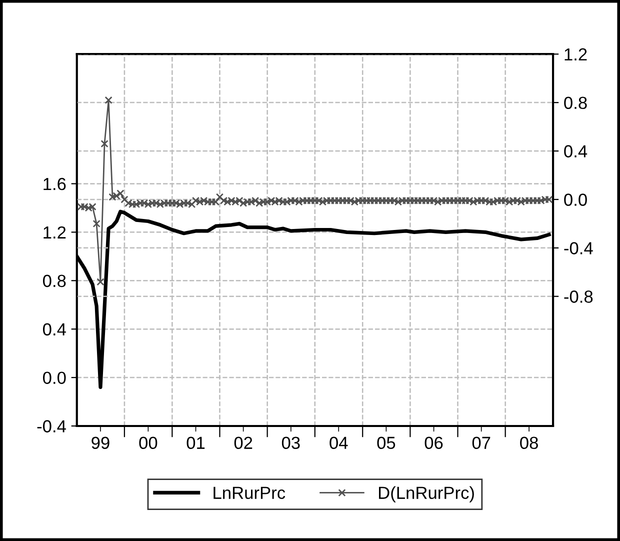  I want to click on x-tick-label: 08, so click(529, 443).